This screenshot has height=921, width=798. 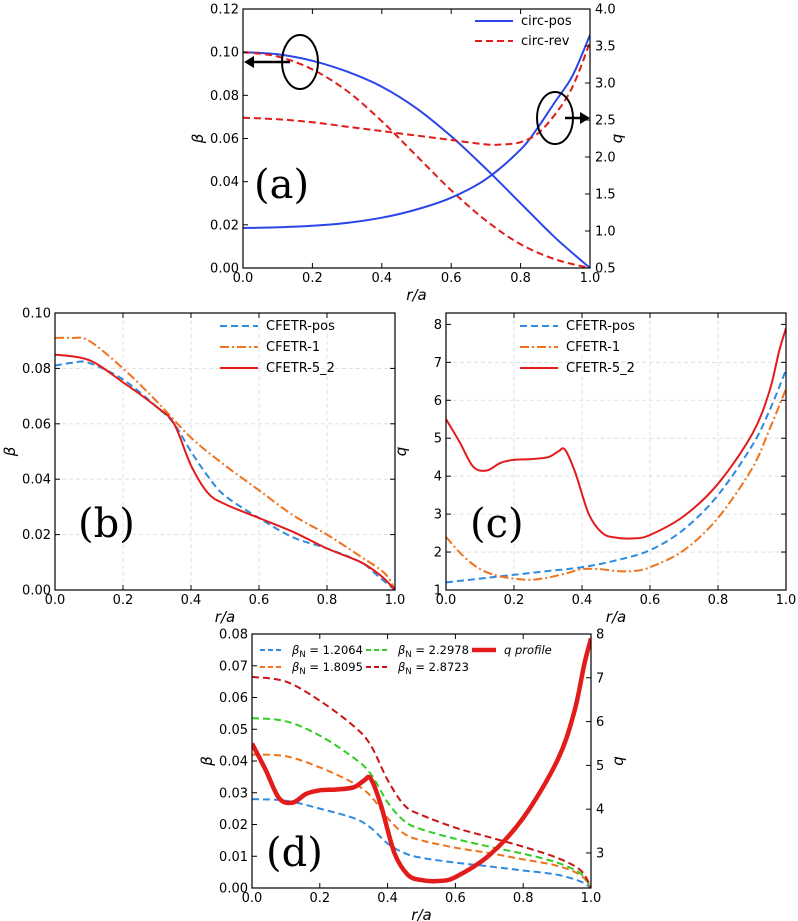 What do you see at coordinates (106, 524) in the screenshot?
I see `panel-label: (b)` at bounding box center [106, 524].